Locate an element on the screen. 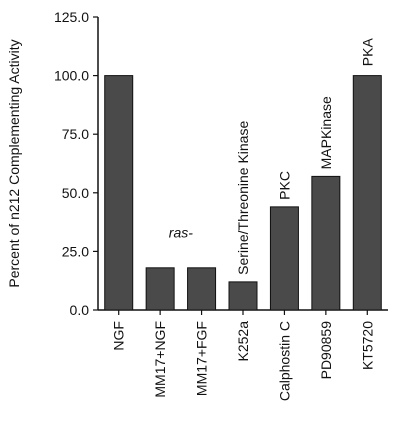 The image size is (400, 433). y-tick-label: 75.0 is located at coordinates (75, 134).